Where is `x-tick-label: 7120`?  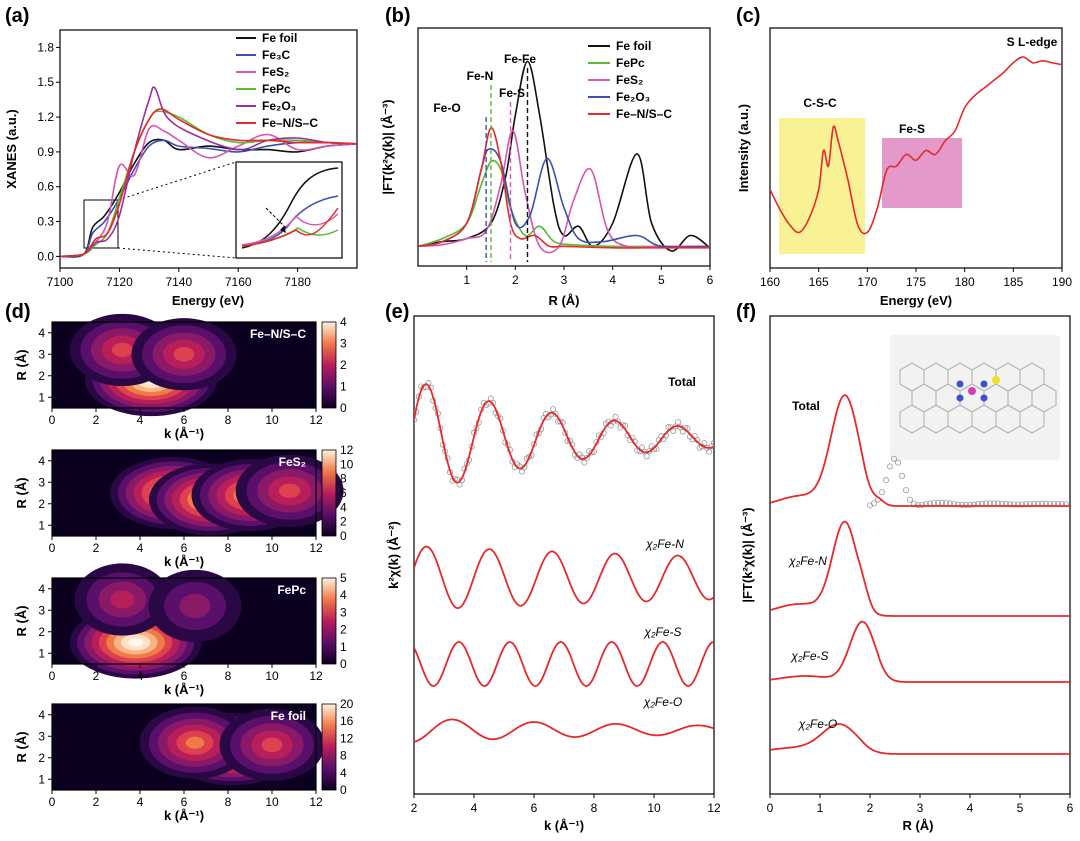 x-tick-label: 7120 is located at coordinates (119, 282).